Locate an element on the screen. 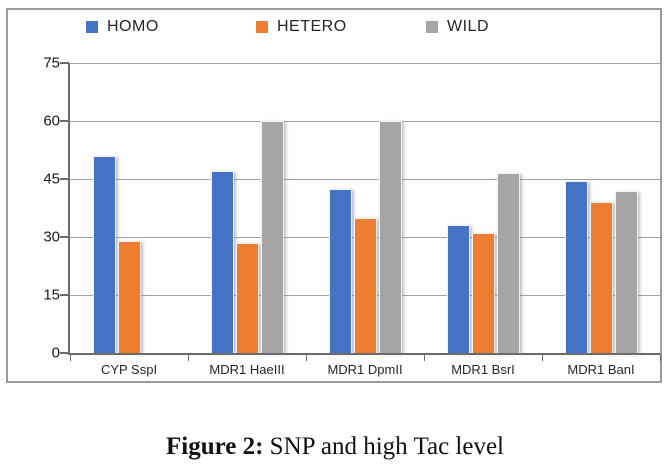 The height and width of the screenshot is (476, 670). bar-group-mdr1-bani is located at coordinates (601, 208).